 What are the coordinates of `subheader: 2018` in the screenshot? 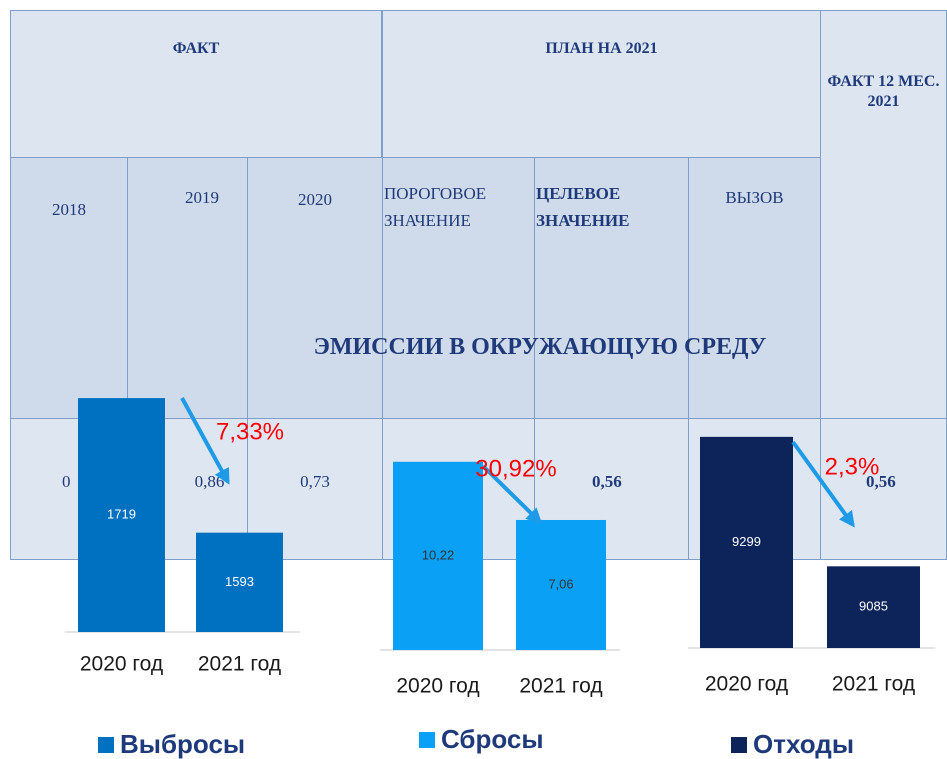 It's located at (69, 209).